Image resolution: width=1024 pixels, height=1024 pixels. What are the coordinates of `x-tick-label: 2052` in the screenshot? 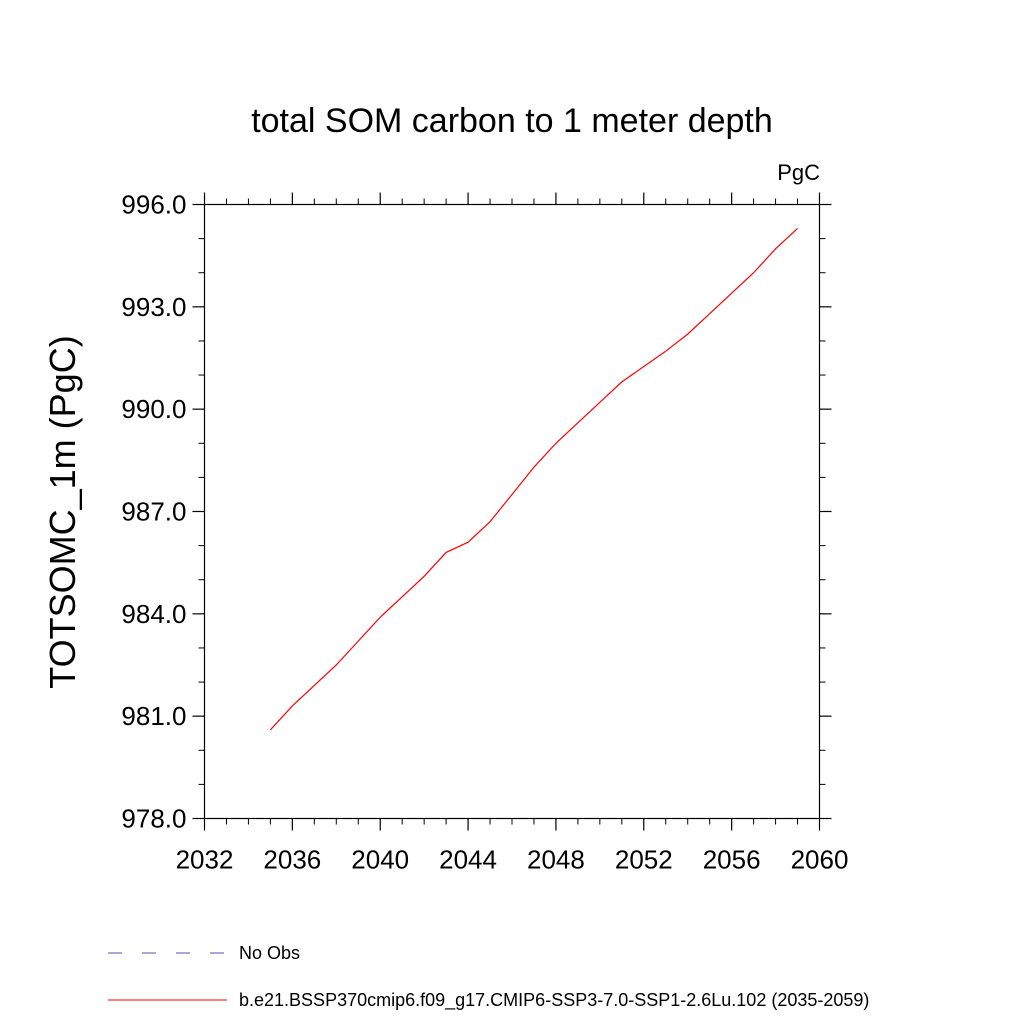 It's located at (644, 860).